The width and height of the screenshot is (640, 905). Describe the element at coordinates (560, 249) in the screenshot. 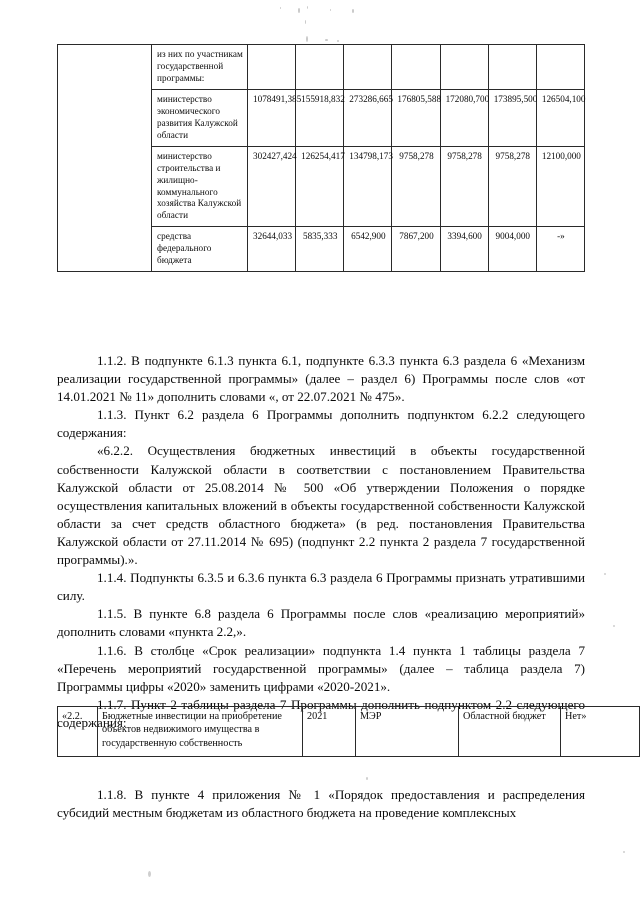

I see `budget-cell: -»` at that location.